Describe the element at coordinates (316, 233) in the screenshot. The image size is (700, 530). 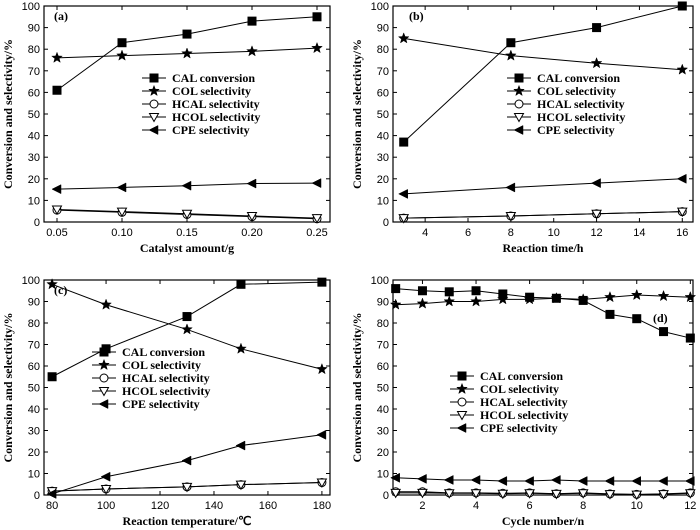
I see `x-tick-label: 0.25` at that location.